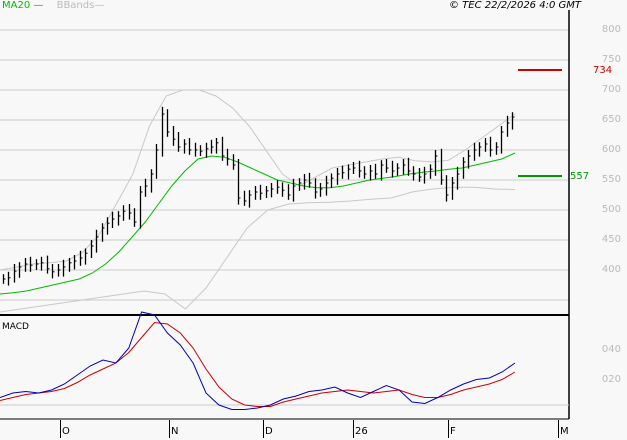  Describe the element at coordinates (66, 431) in the screenshot. I see `x-axis-label: O` at that location.